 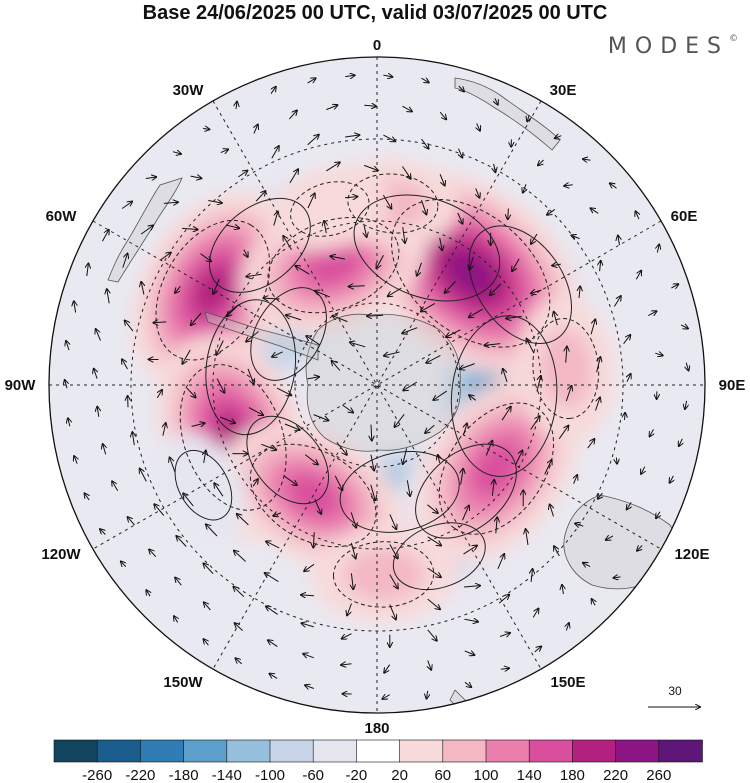 I want to click on lon-label-30w: 30W, so click(x=189, y=90).